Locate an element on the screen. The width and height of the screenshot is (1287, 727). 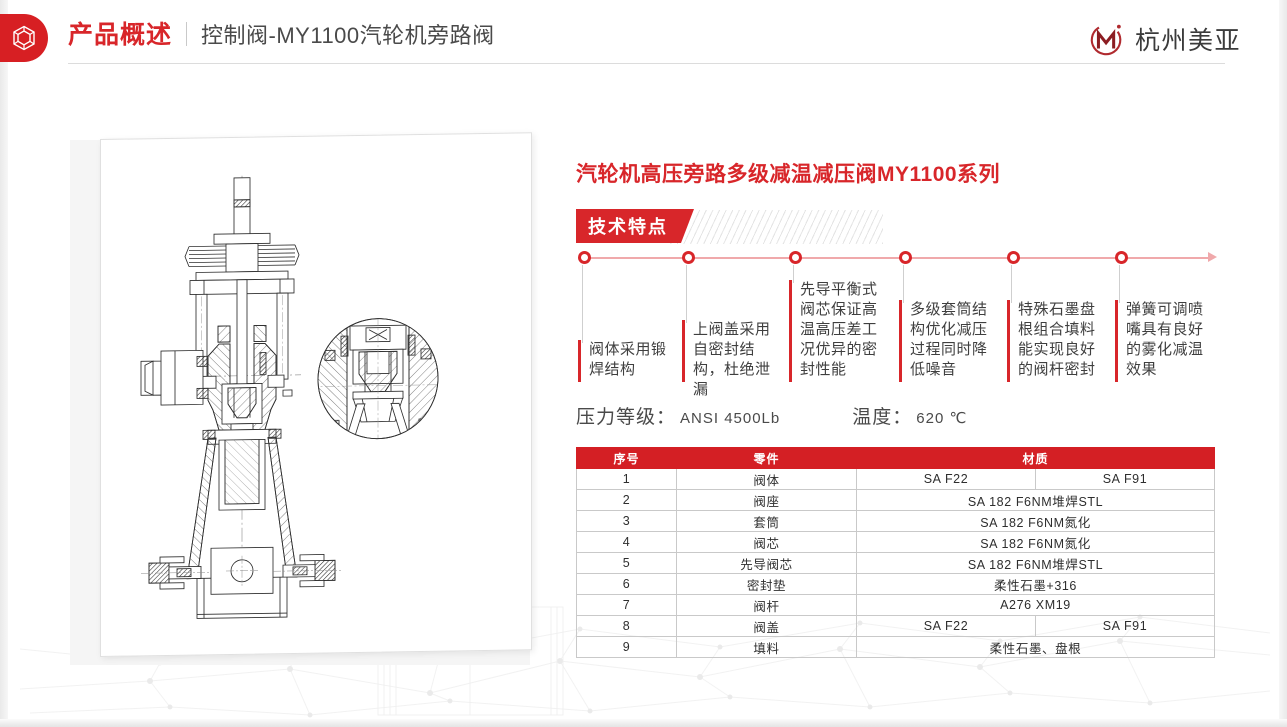
table-row: 7 阀杆 A276 XM19 is located at coordinates (895, 605).